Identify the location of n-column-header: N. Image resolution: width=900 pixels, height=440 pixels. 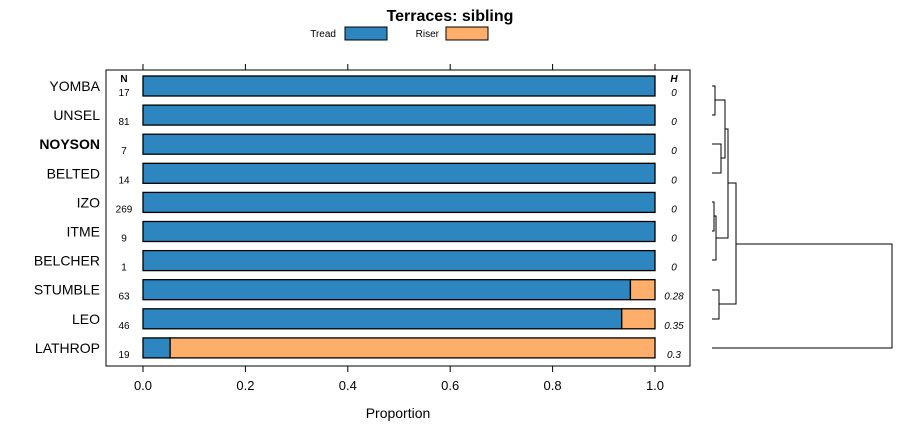
(123, 79).